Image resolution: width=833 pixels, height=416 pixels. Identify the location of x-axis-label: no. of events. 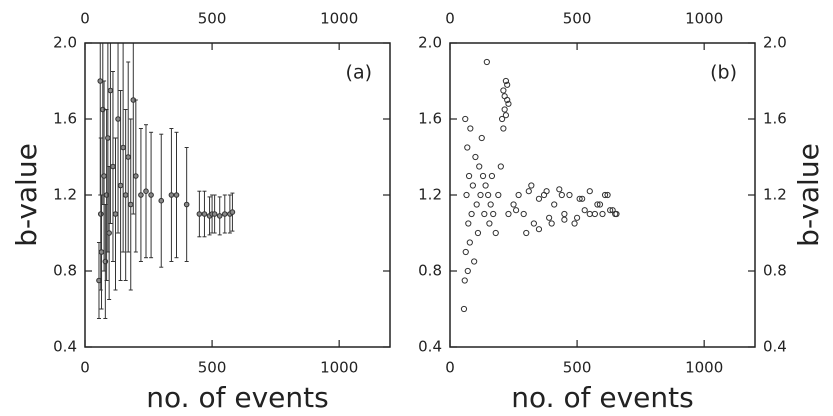
(602, 397).